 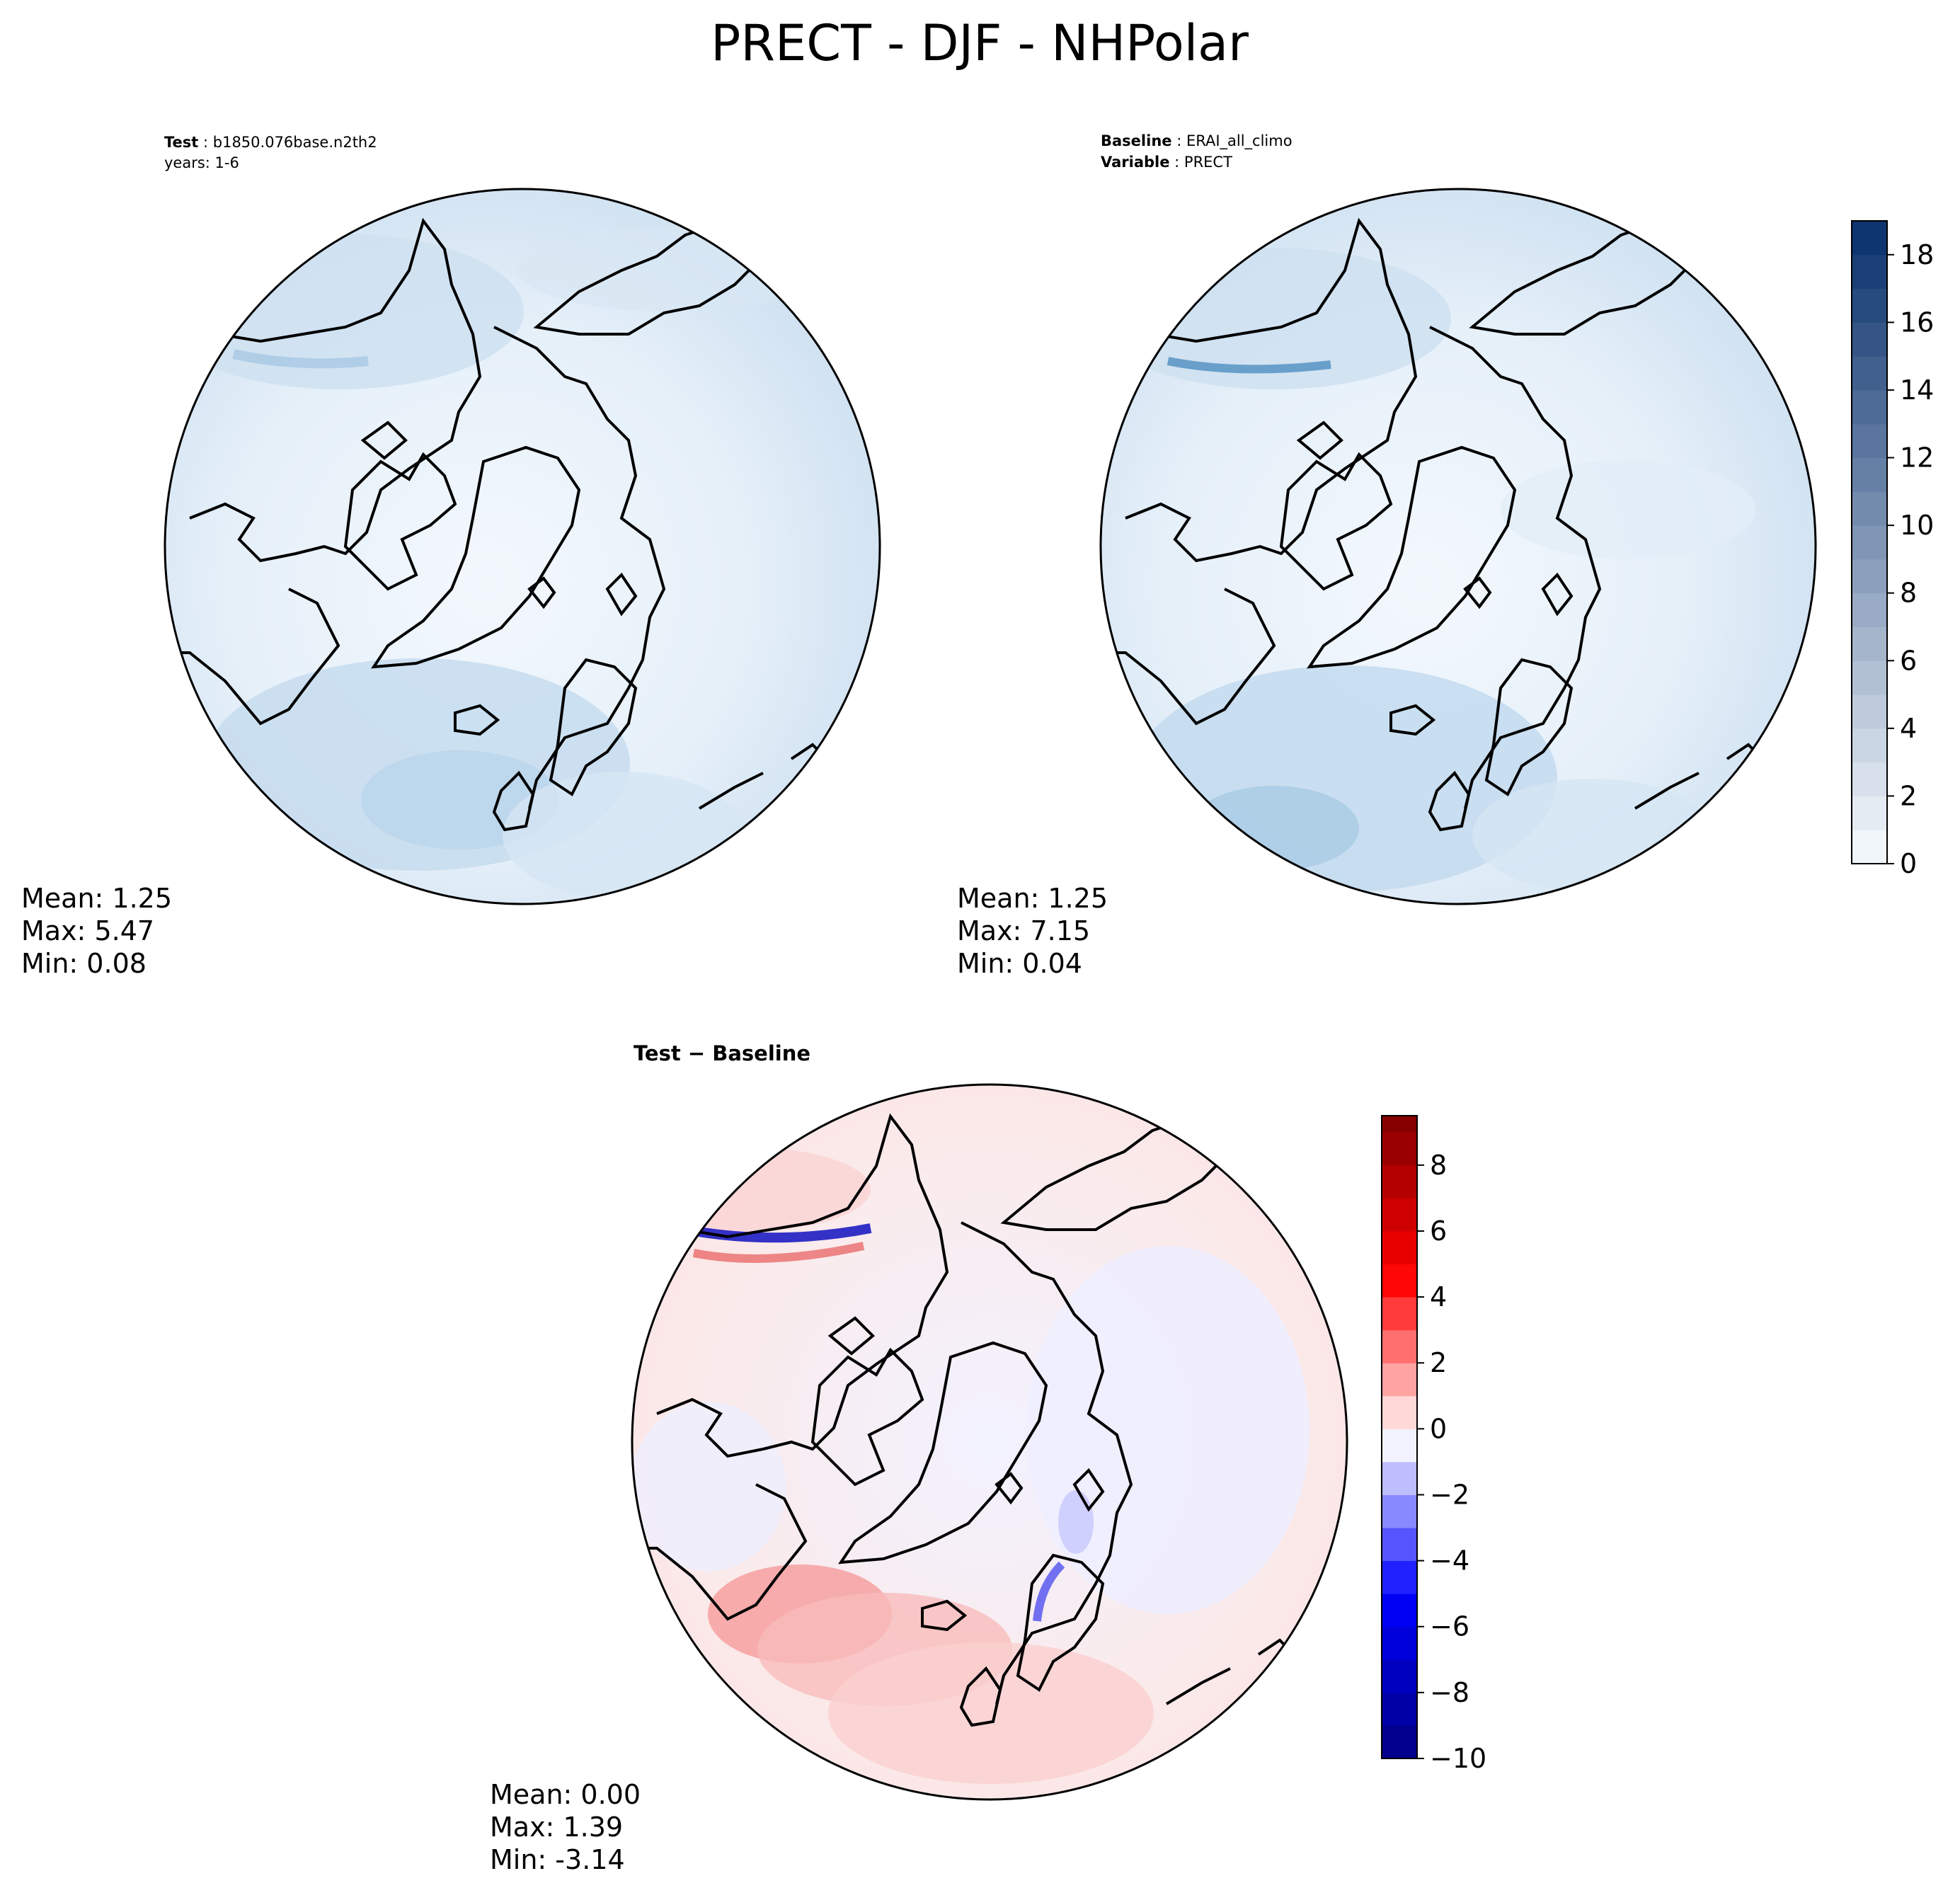 What do you see at coordinates (989, 1442) in the screenshot?
I see `diff-map` at bounding box center [989, 1442].